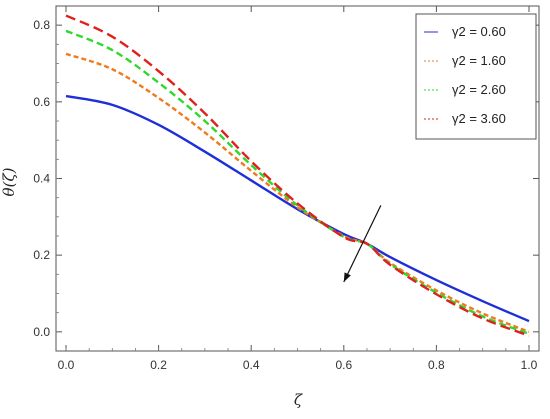 This screenshot has width=550, height=419. Describe the element at coordinates (41, 25) in the screenshot. I see `y-tick-label: 0.8` at that location.